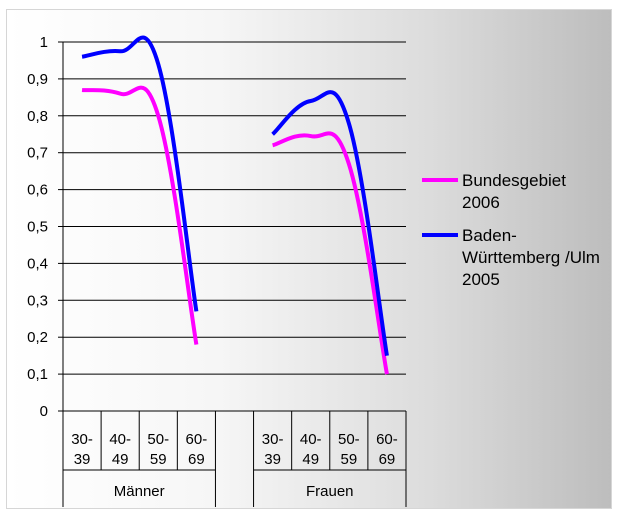  What do you see at coordinates (44, 42) in the screenshot?
I see `y-tick-label: 1` at bounding box center [44, 42].